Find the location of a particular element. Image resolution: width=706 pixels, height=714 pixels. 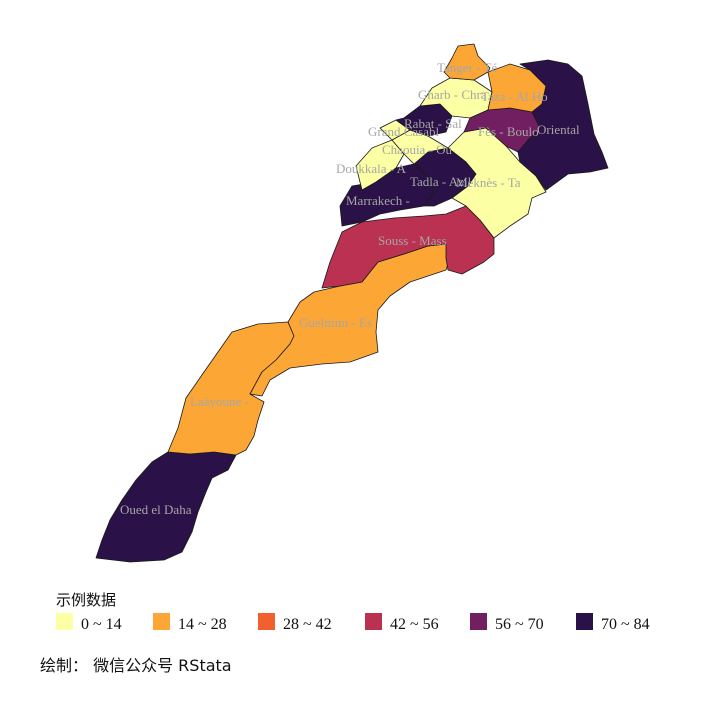

region-label-meknes: Meknès - Ta is located at coordinates (488, 182).